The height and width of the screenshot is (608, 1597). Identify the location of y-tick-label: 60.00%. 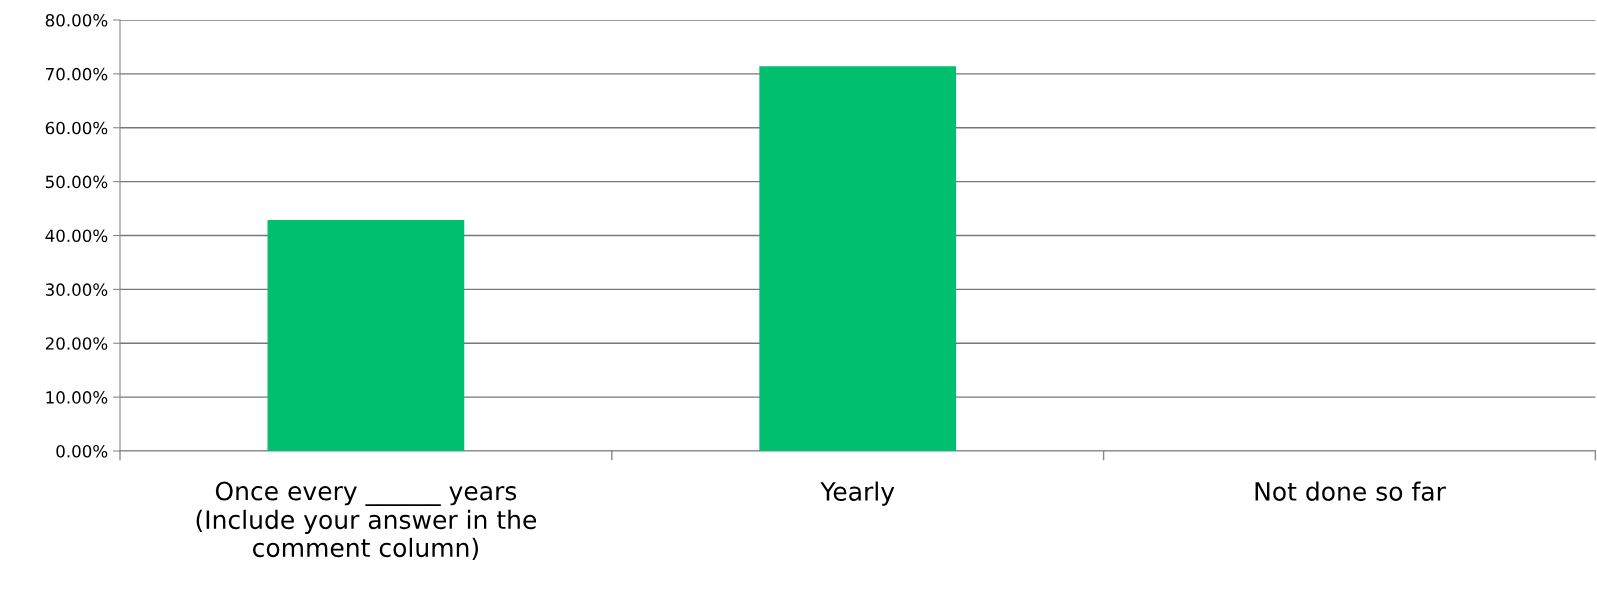
(76, 128).